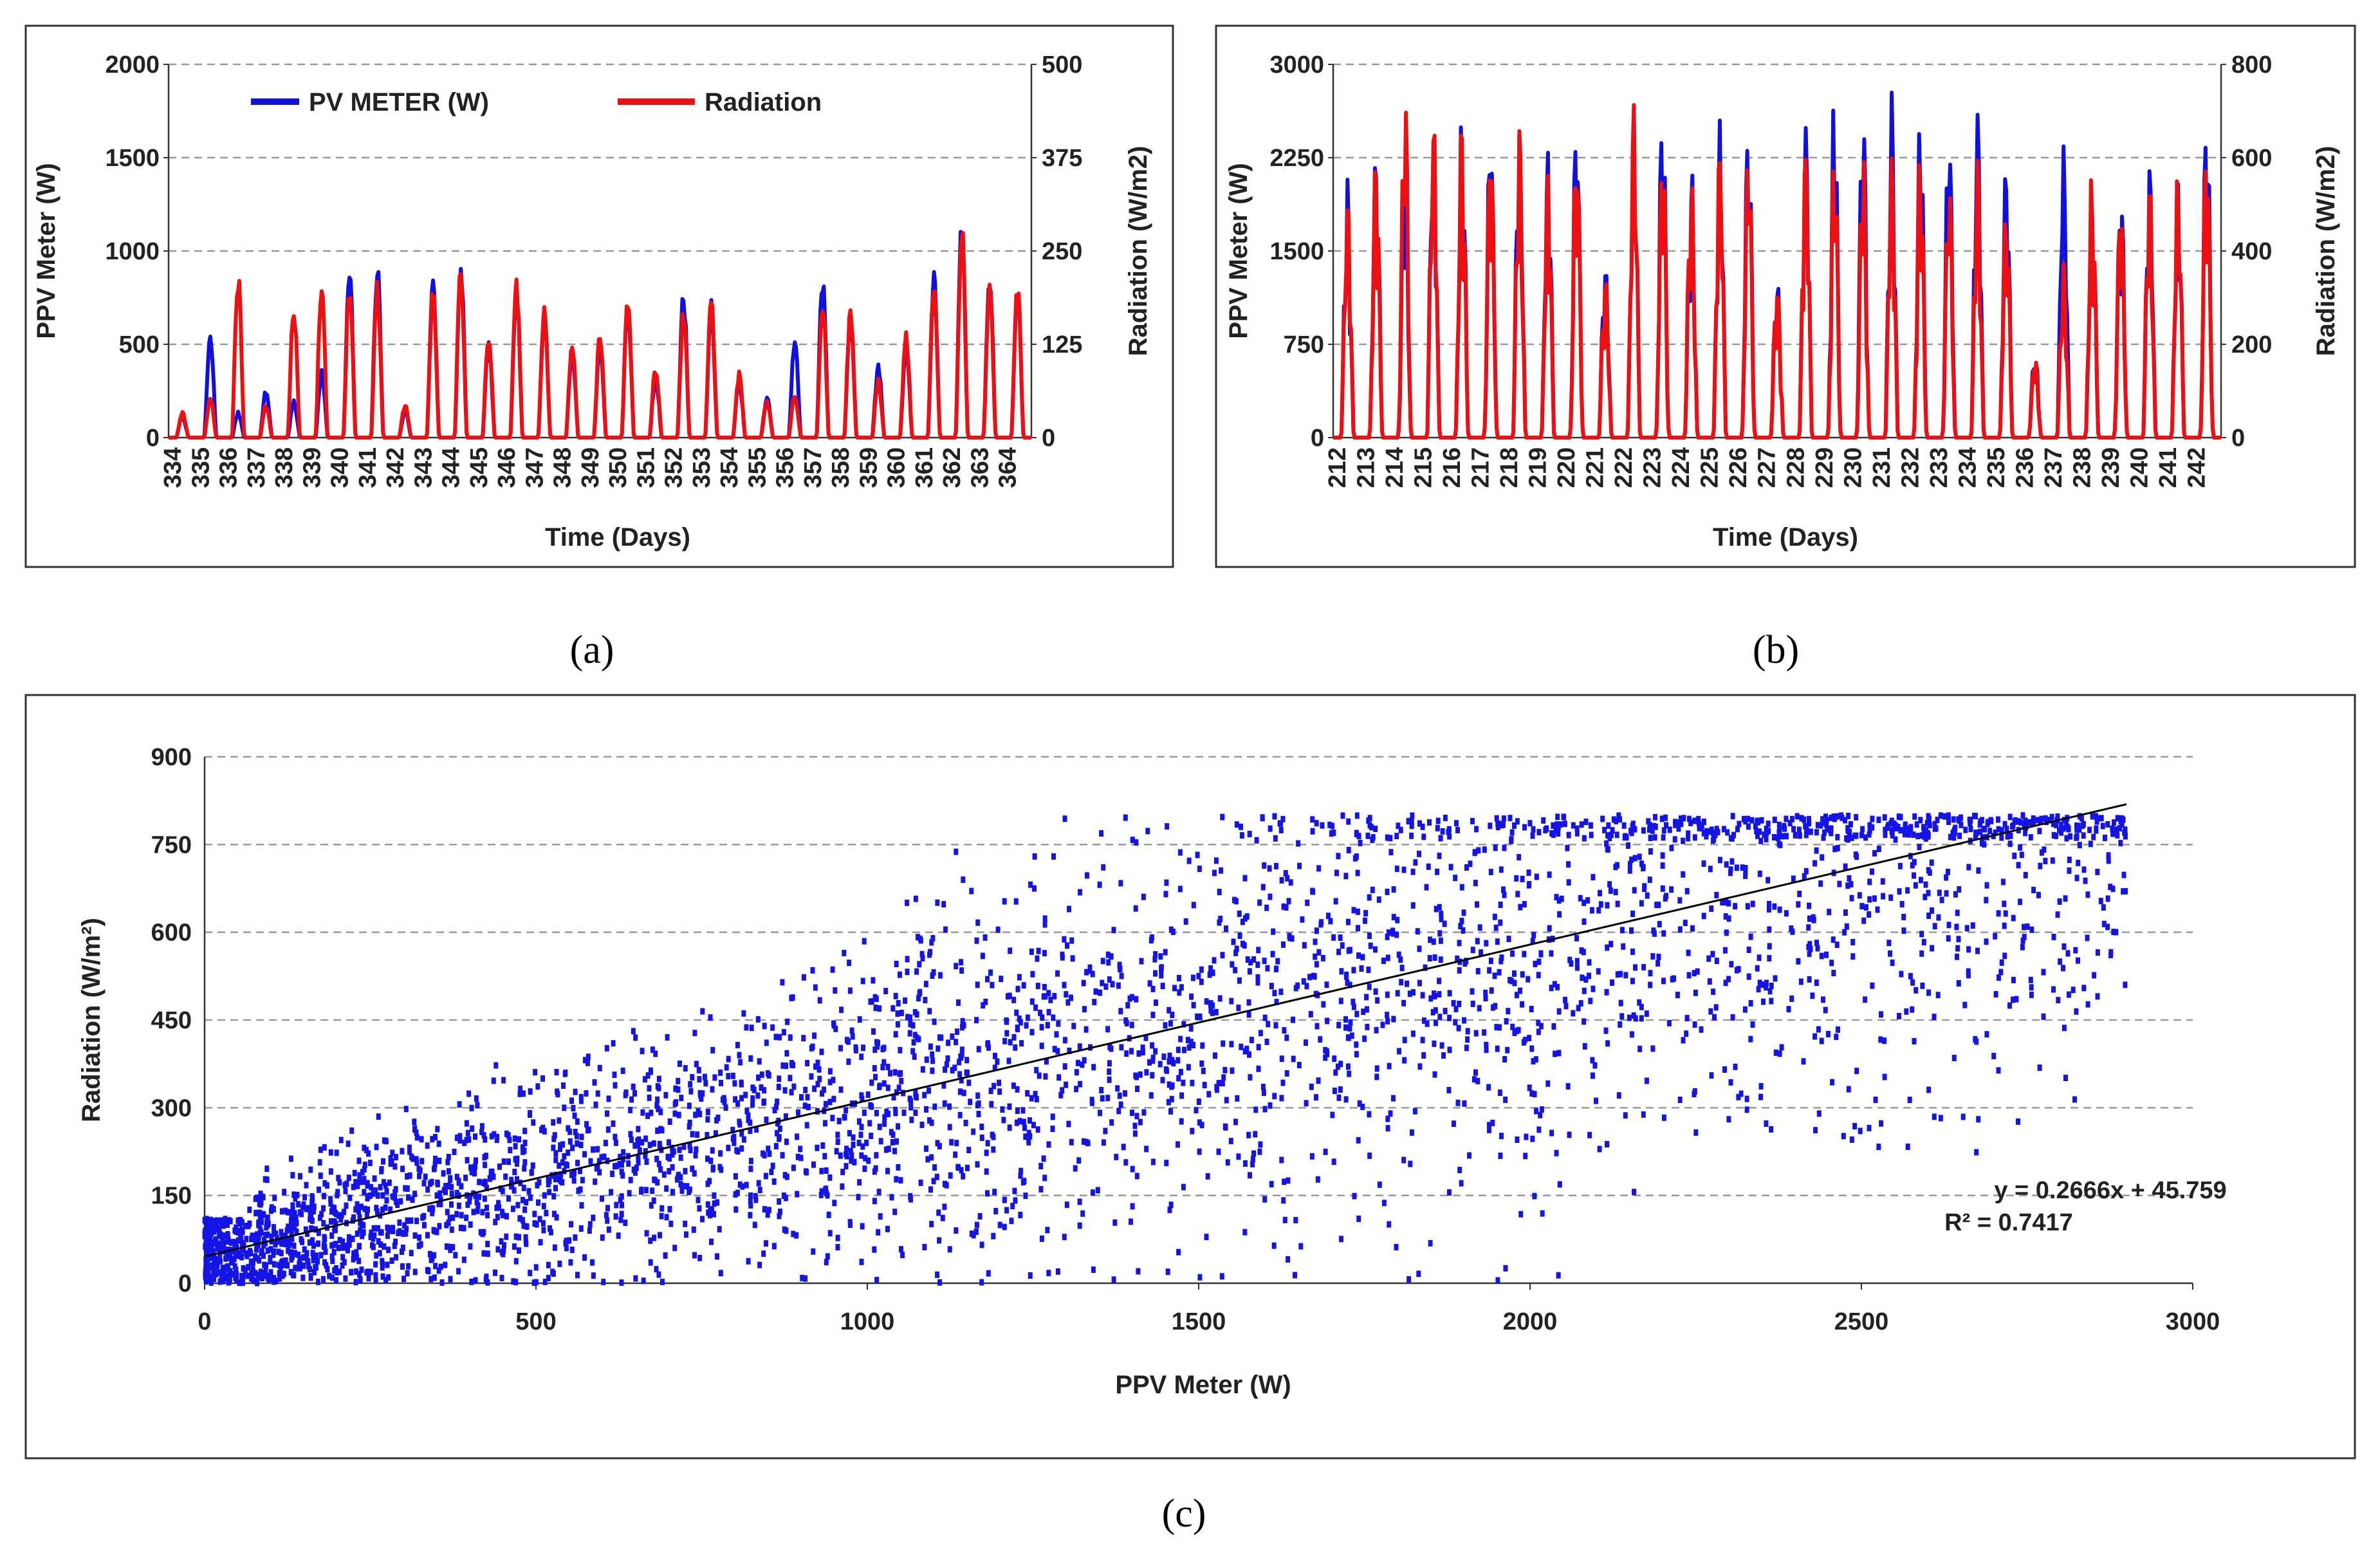 This screenshot has height=1549, width=2380. Describe the element at coordinates (590, 467) in the screenshot. I see `x-tick-label: 349` at that location.